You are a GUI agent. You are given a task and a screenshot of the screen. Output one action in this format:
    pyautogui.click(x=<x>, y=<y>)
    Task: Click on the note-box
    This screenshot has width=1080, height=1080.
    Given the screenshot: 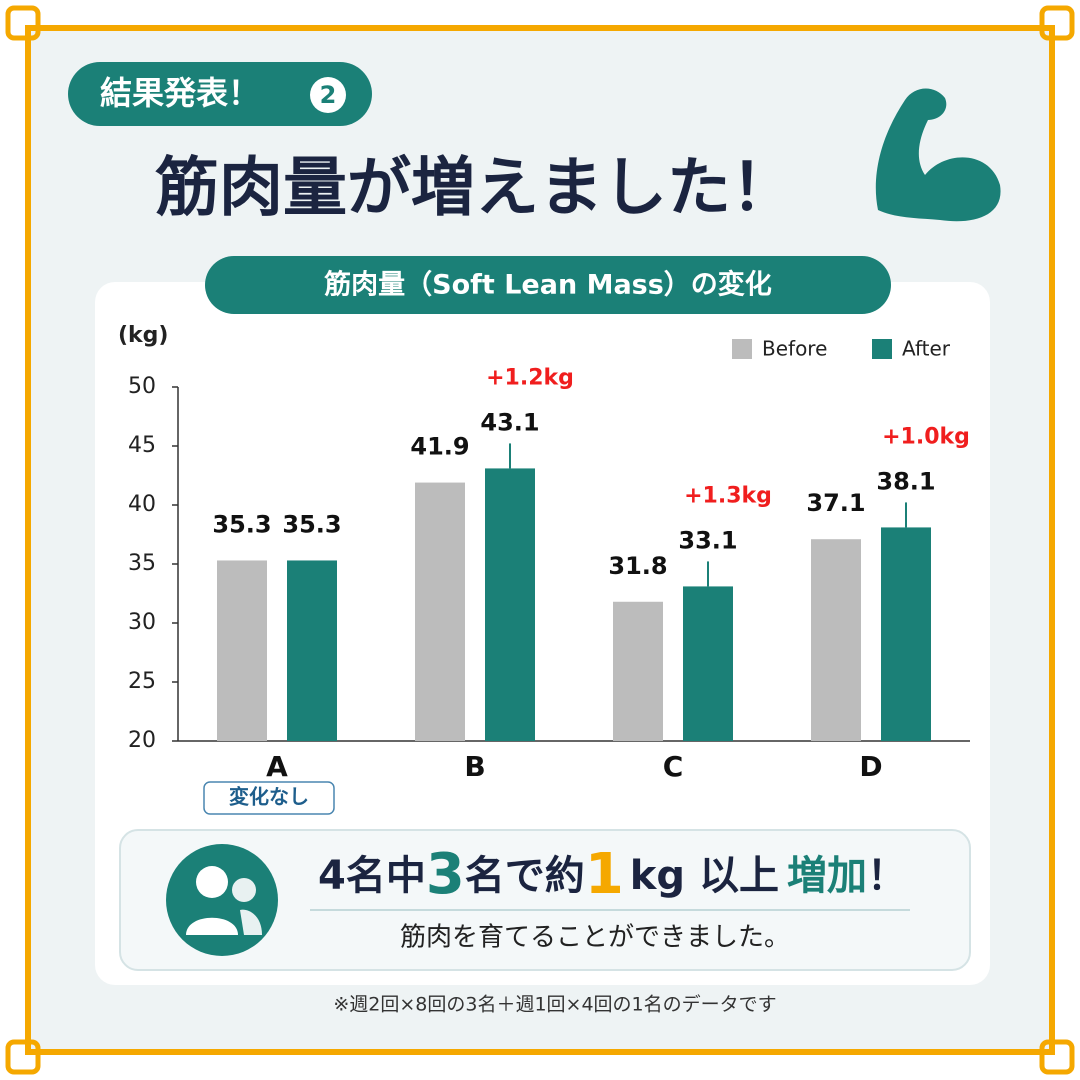 What is the action you would take?
    pyautogui.click(x=269, y=798)
    